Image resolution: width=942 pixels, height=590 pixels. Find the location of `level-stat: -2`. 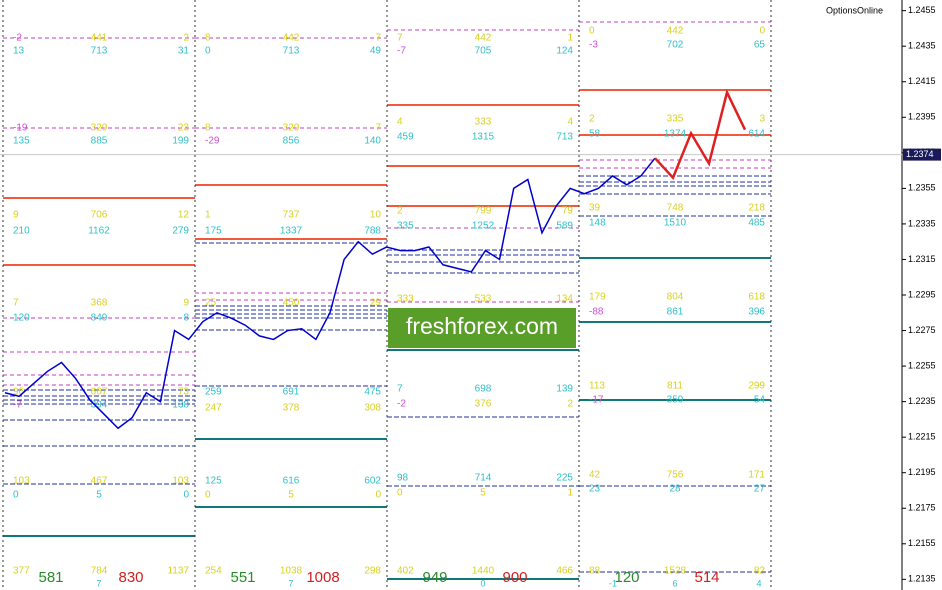

level-stat: -2 is located at coordinates (401, 404).